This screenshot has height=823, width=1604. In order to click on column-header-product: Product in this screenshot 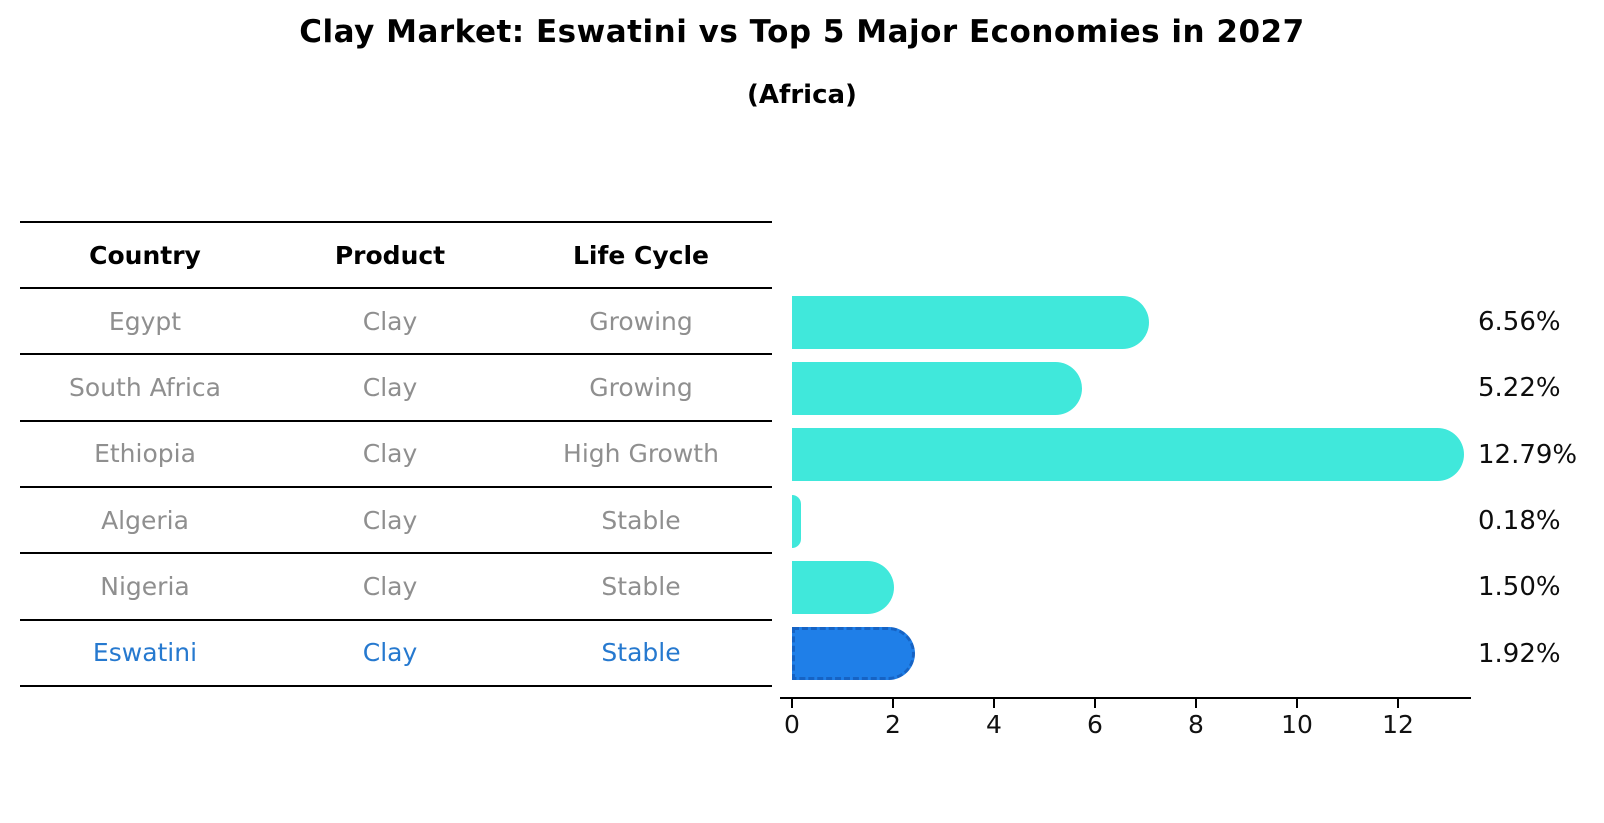, I will do `click(390, 255)`.